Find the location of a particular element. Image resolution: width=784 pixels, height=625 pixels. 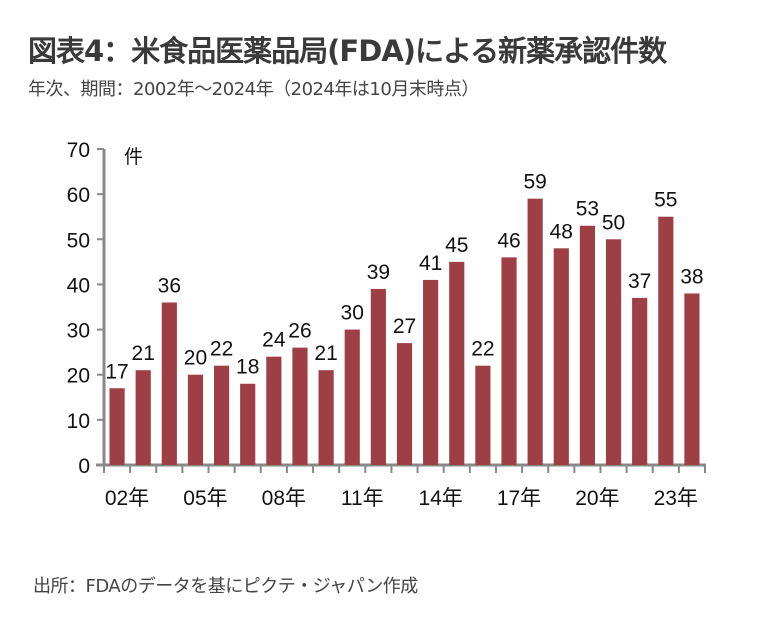

bar-2007 is located at coordinates (248, 424).